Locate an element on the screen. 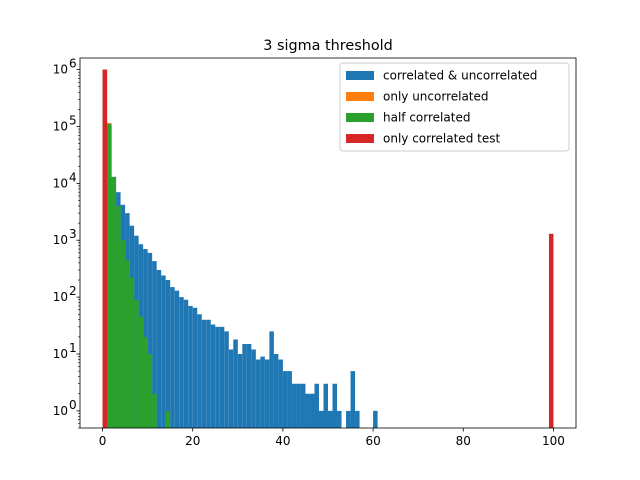 The image size is (640, 480). legend-box is located at coordinates (454, 107).